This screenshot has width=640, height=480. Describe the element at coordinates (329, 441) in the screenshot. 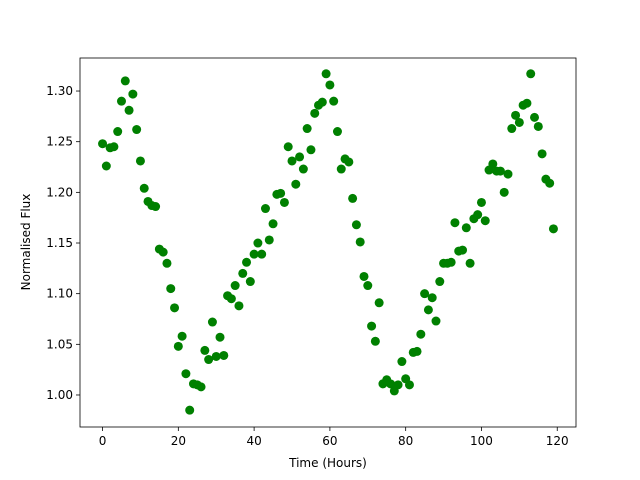

I see `x-tick-label: 60` at that location.